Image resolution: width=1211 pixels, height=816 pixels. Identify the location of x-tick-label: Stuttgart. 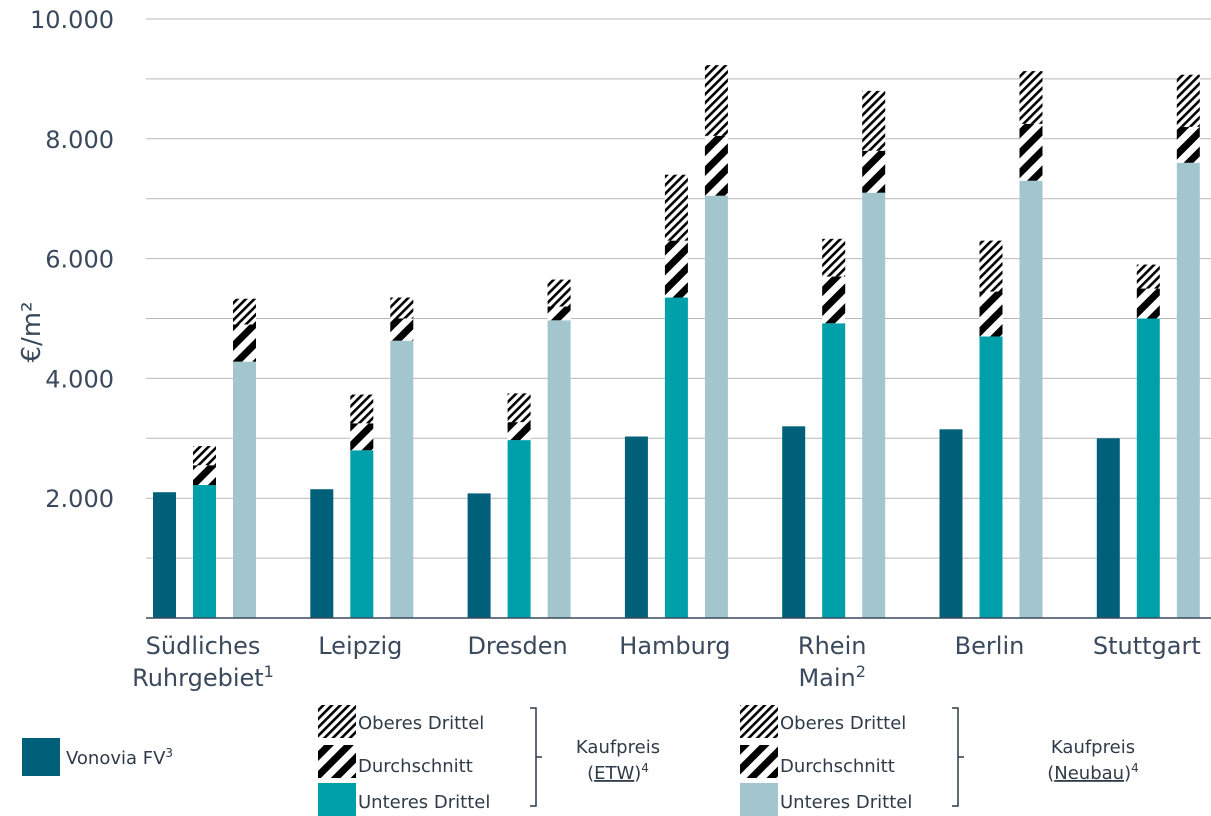
(1147, 646).